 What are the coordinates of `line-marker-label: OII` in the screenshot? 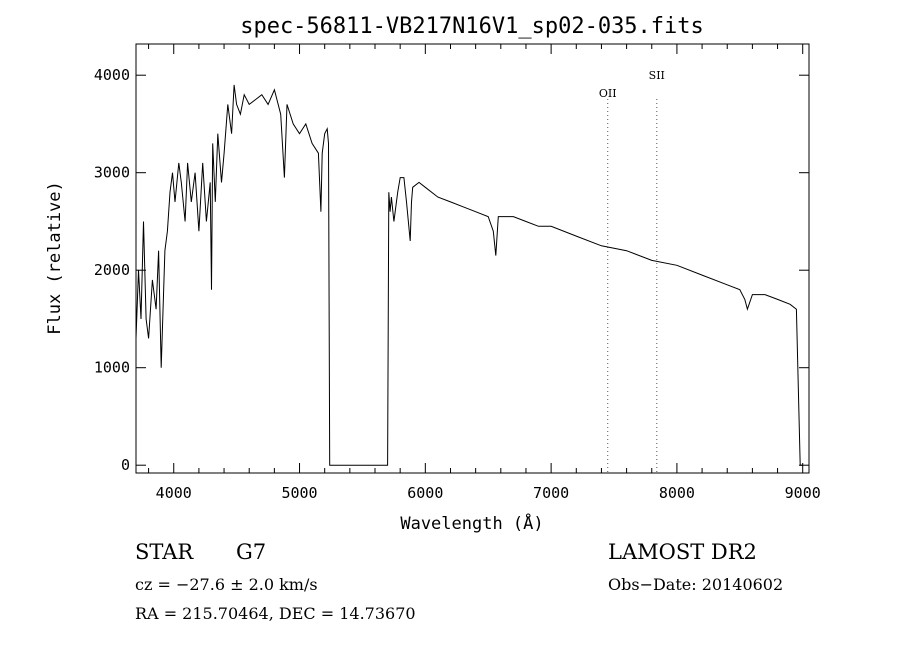 It's located at (608, 93).